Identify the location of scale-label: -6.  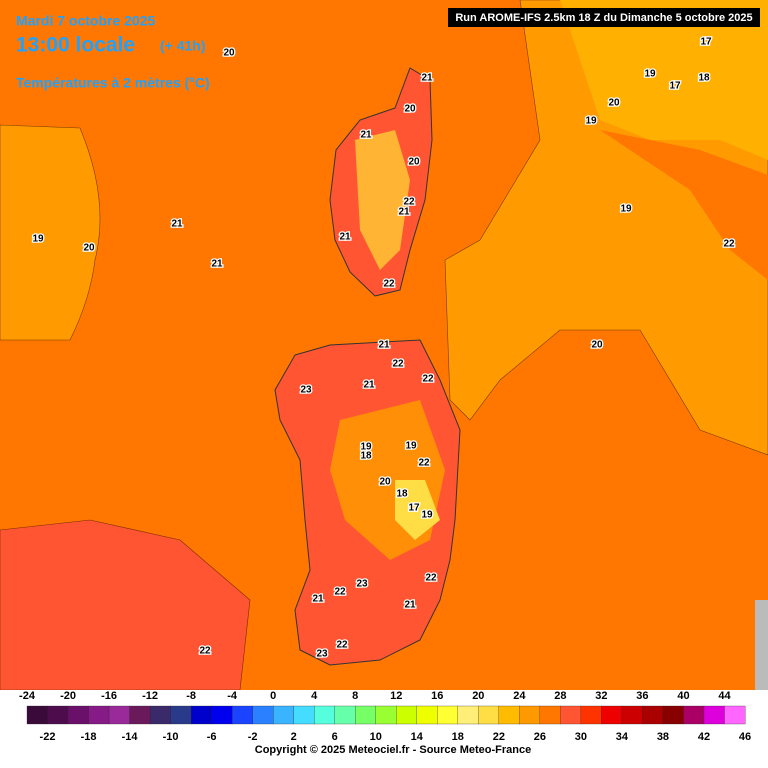
(212, 737).